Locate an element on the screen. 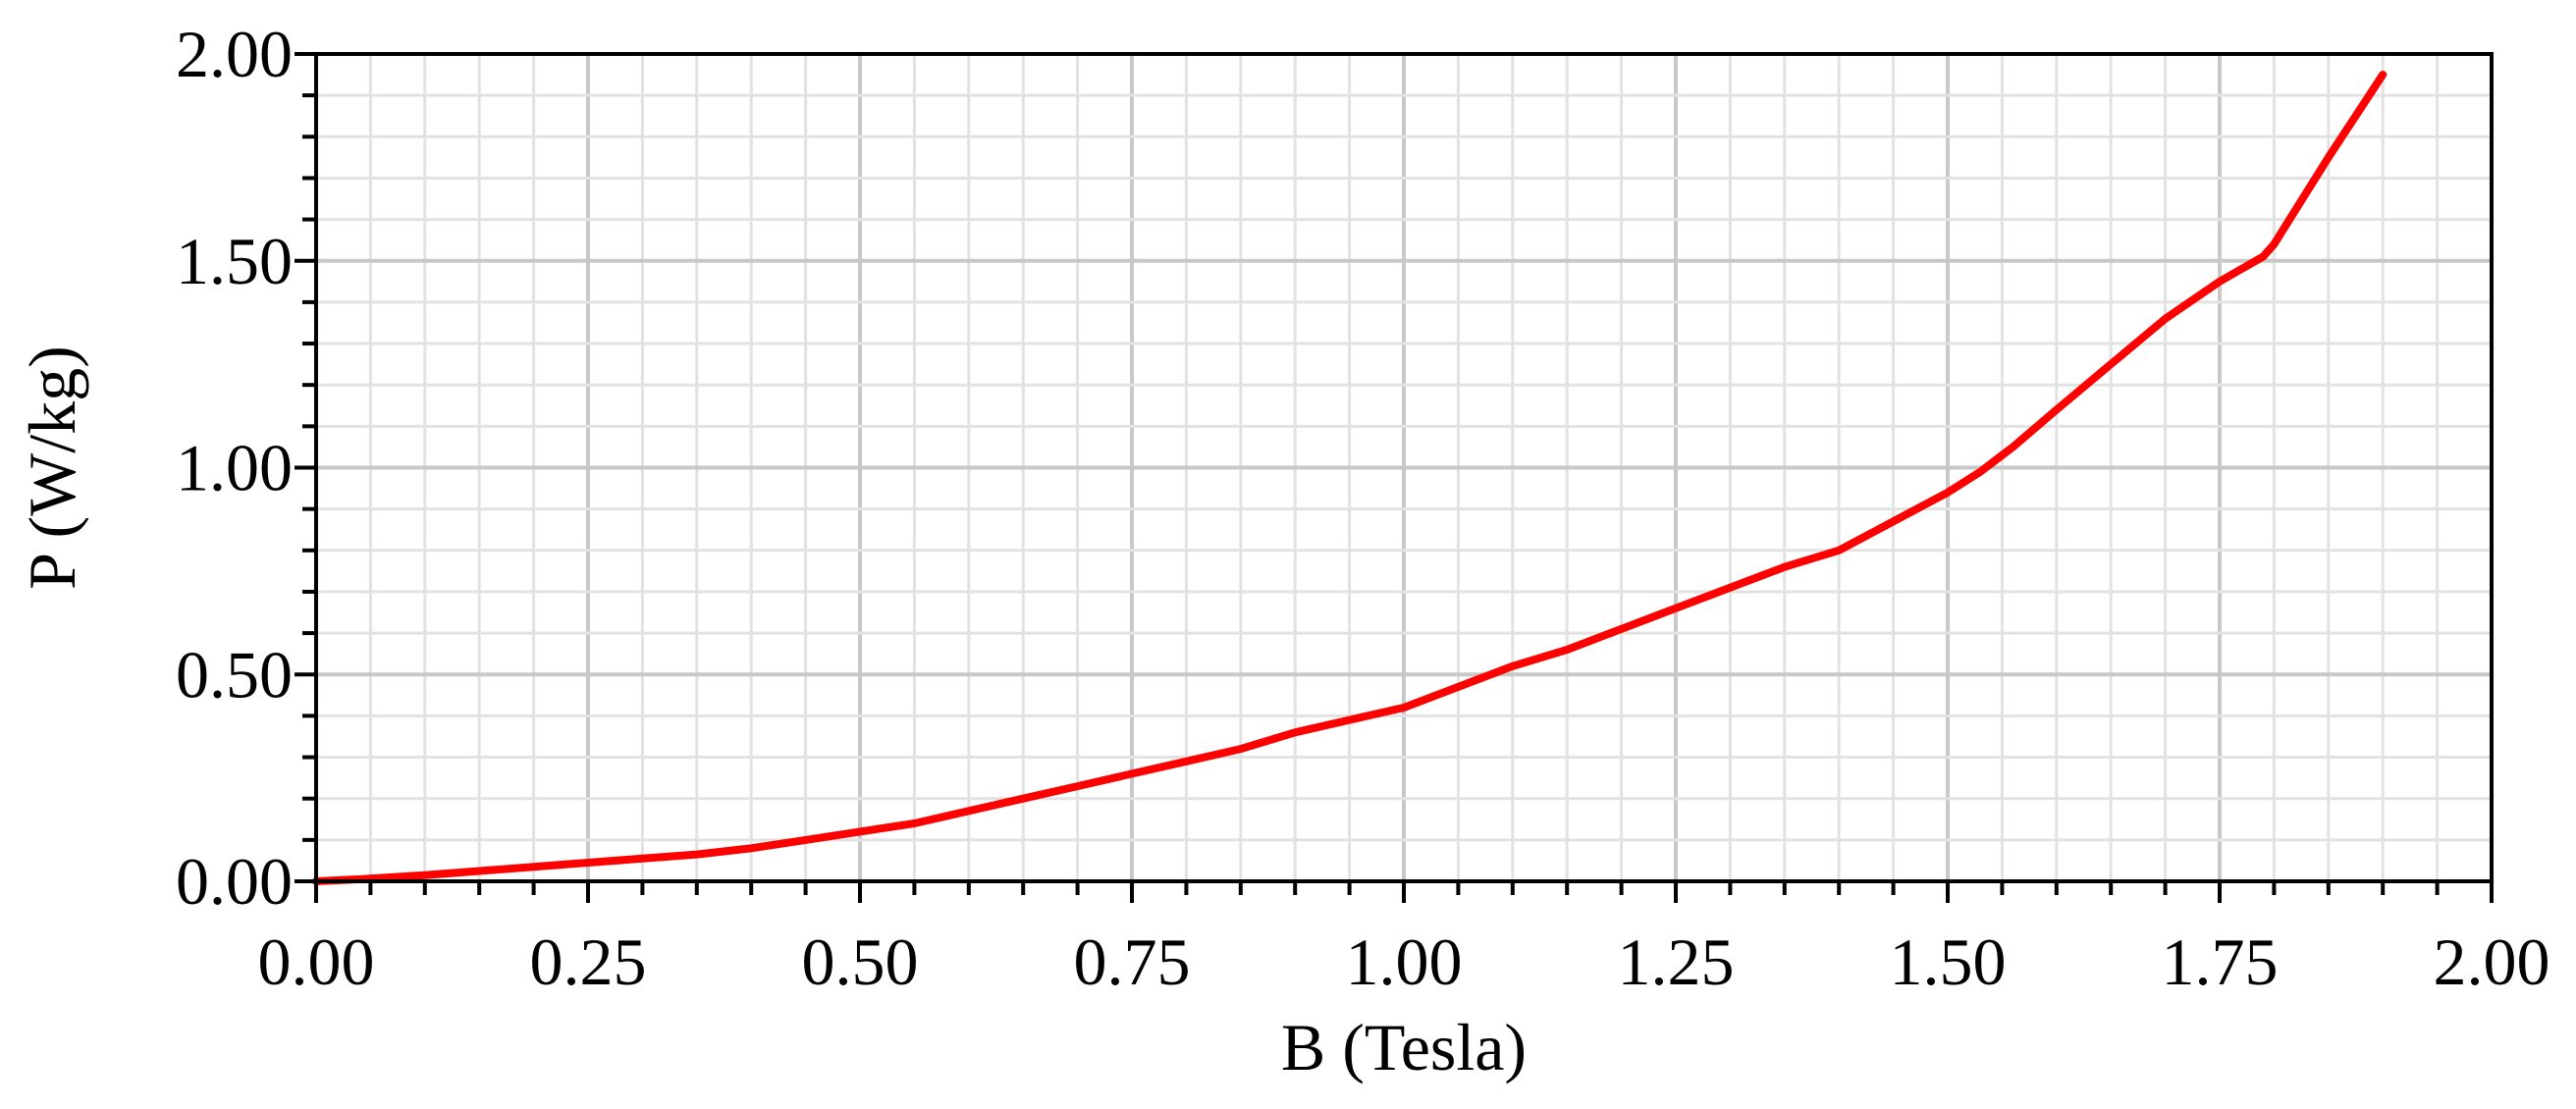 This screenshot has width=2576, height=1109. x-axis-title: B (Tesla) is located at coordinates (1404, 1047).